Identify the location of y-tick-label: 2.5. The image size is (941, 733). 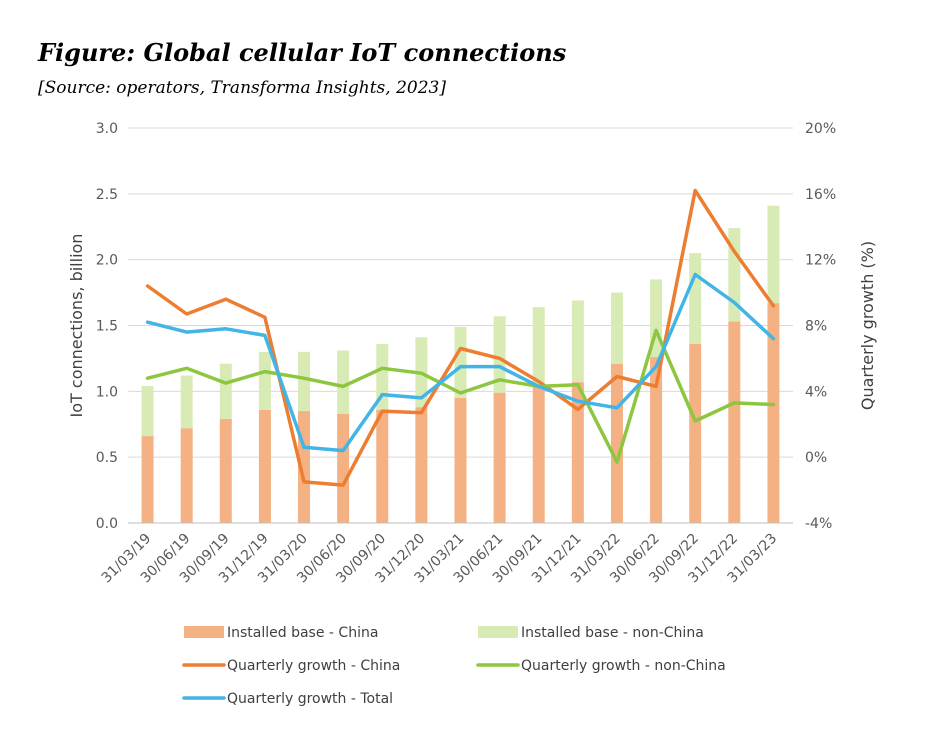
(107, 195).